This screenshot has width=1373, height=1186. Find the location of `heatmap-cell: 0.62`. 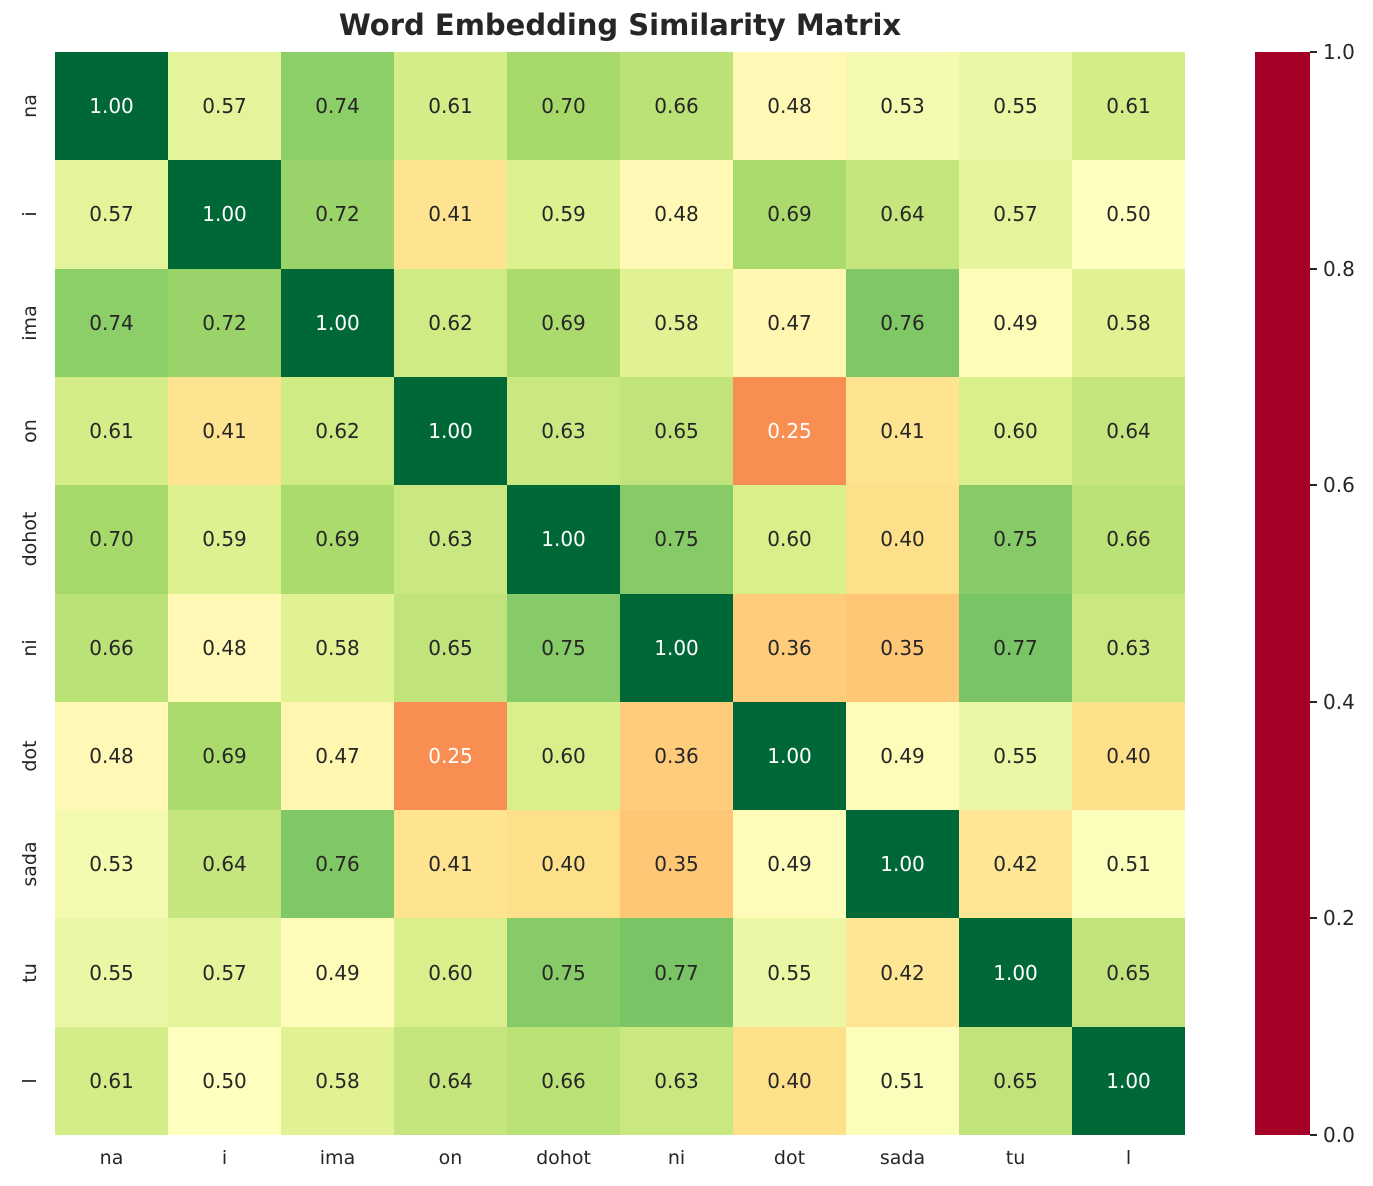

heatmap-cell: 0.62 is located at coordinates (450, 322).